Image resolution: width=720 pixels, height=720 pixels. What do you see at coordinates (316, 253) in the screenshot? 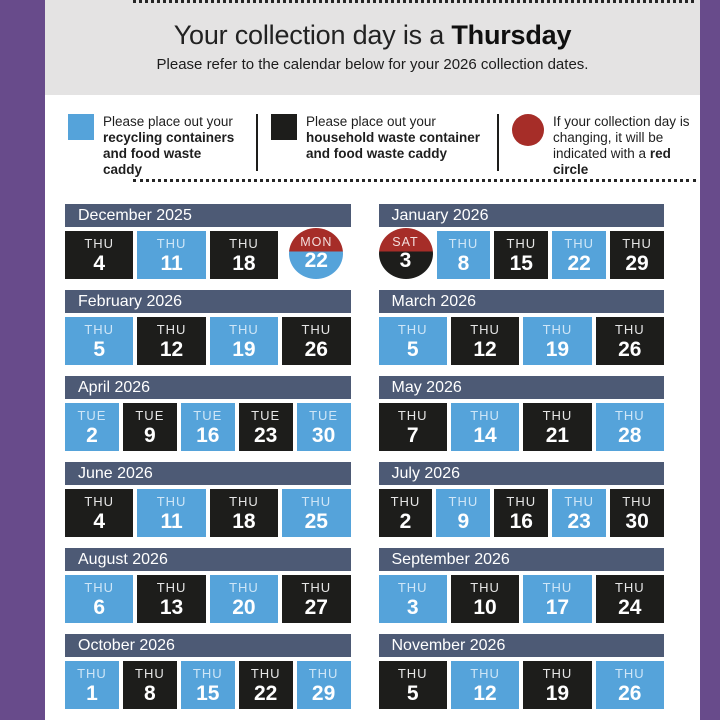
I see `date-cell: MON 22` at bounding box center [316, 253].